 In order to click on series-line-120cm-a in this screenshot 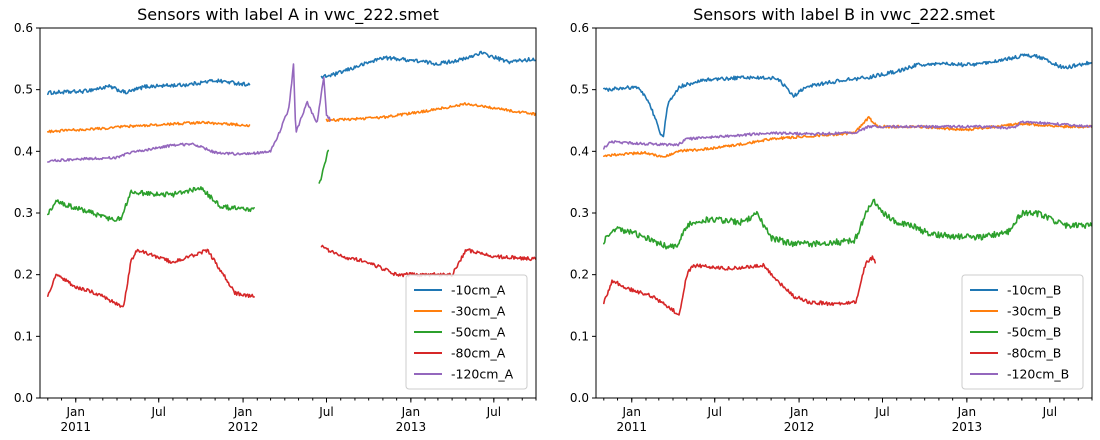, I will do `click(189, 113)`.